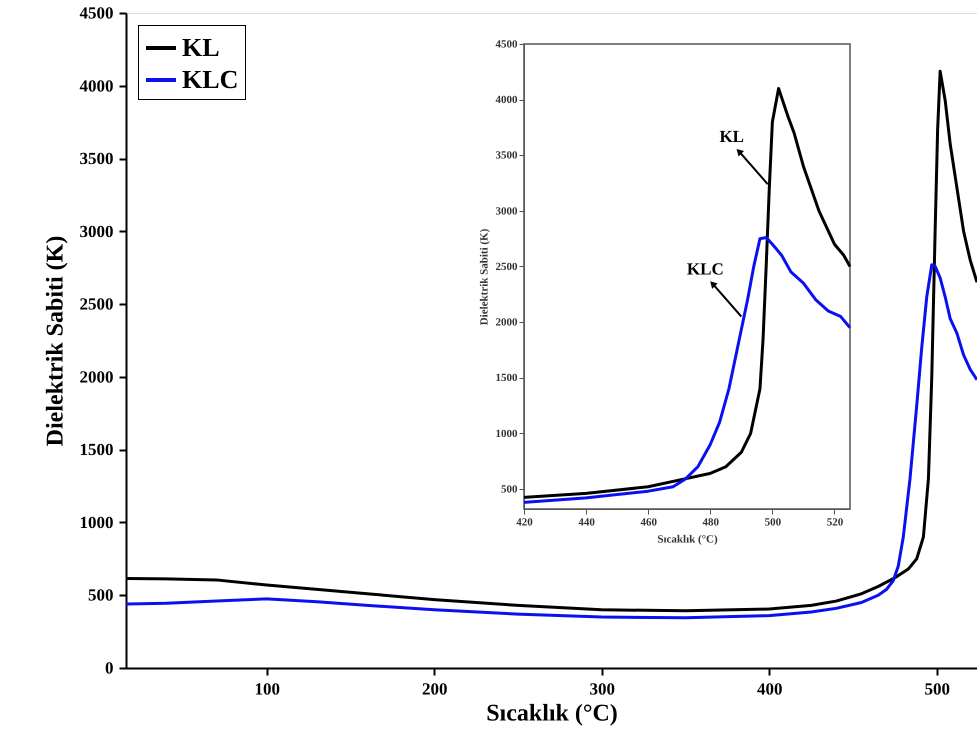  Describe the element at coordinates (835, 522) in the screenshot. I see `x-tick-label: 520` at that location.